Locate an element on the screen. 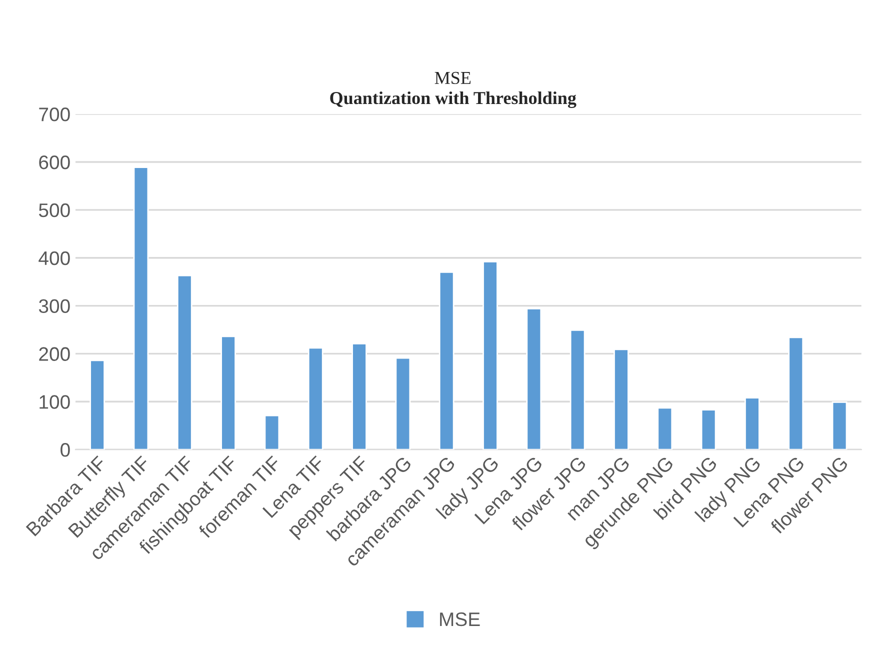 This screenshot has height=671, width=888. chart-subtitle: Quantization with Thresholding is located at coordinates (453, 99).